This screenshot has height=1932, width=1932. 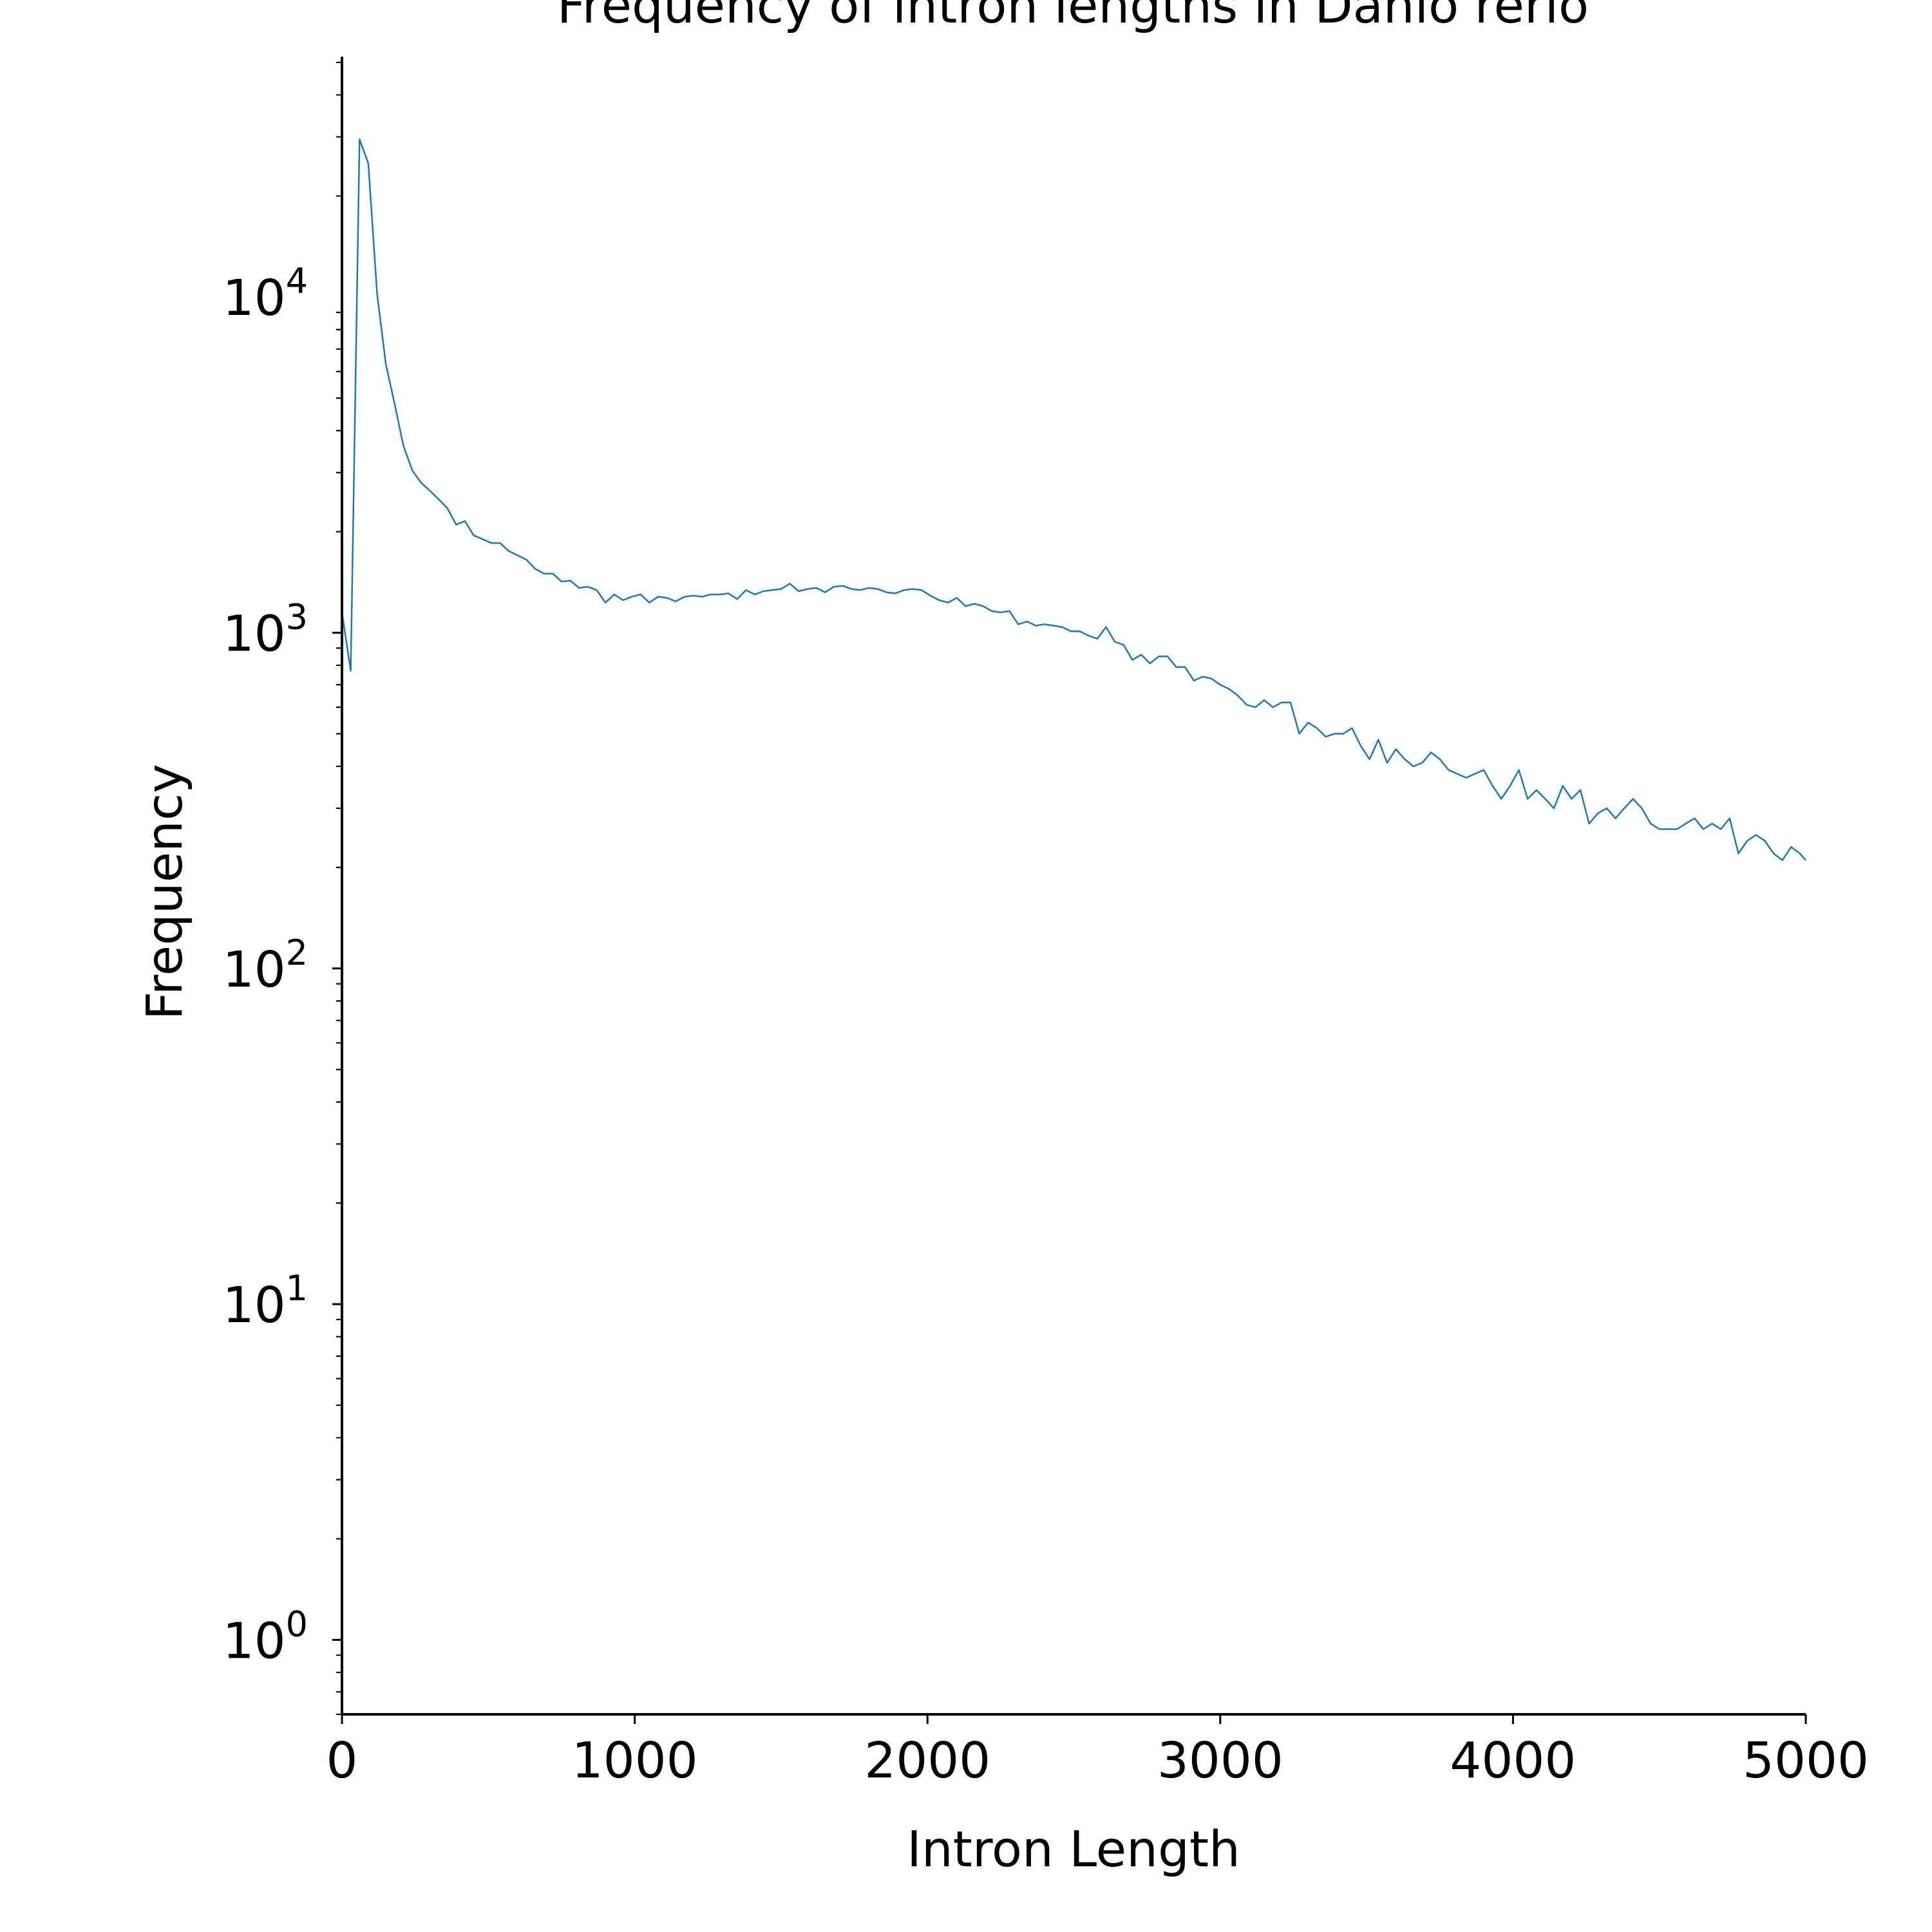 What do you see at coordinates (635, 1761) in the screenshot?
I see `x-tick-label: 1000` at bounding box center [635, 1761].